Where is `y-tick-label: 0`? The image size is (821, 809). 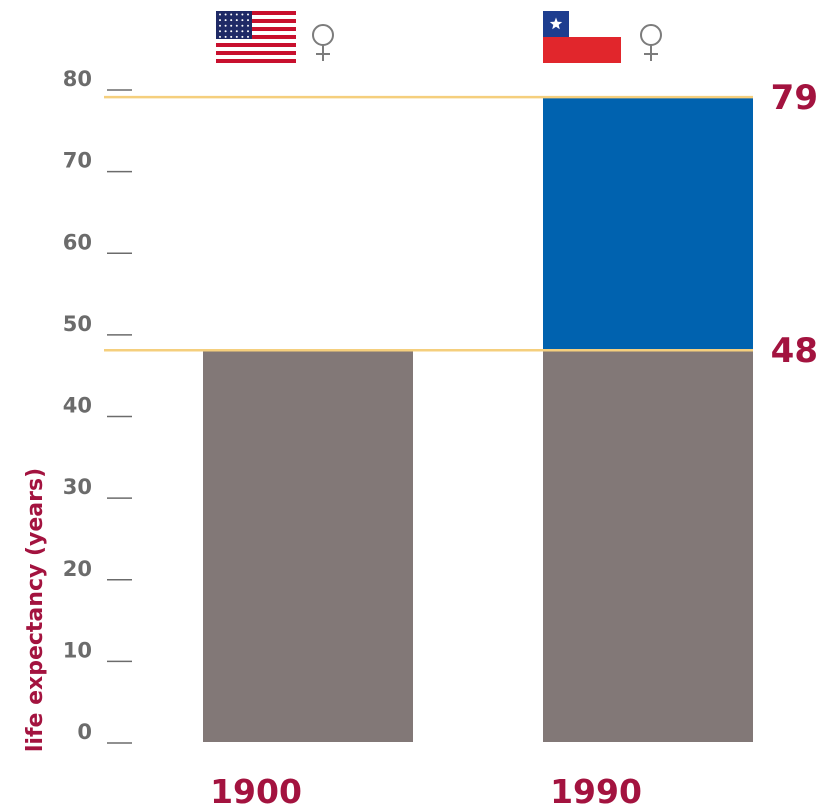 y-tick-label: 0 is located at coordinates (84, 732).